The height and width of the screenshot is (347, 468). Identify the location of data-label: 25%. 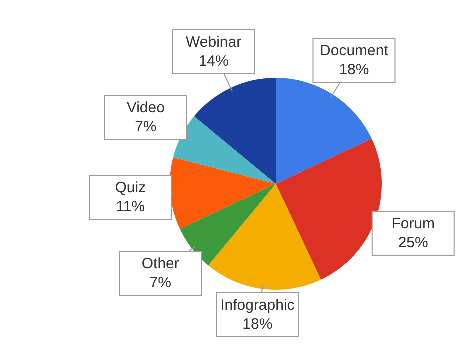
(413, 243).